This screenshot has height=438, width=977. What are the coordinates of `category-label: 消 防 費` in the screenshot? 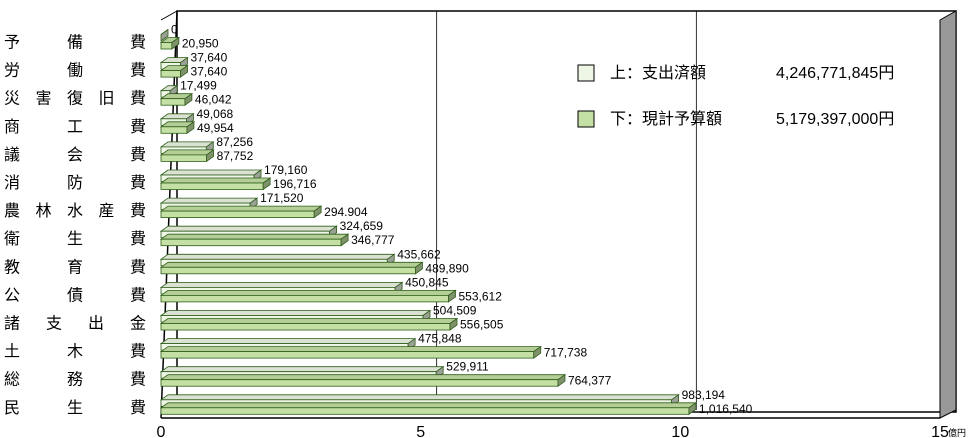 It's located at (75, 183).